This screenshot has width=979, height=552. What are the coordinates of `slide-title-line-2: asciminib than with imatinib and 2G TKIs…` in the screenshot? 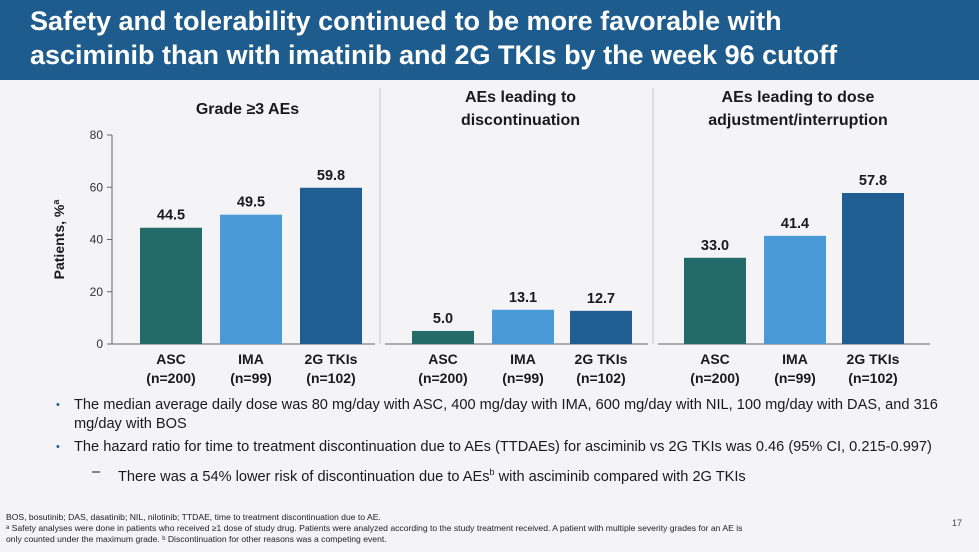 It's located at (434, 55).